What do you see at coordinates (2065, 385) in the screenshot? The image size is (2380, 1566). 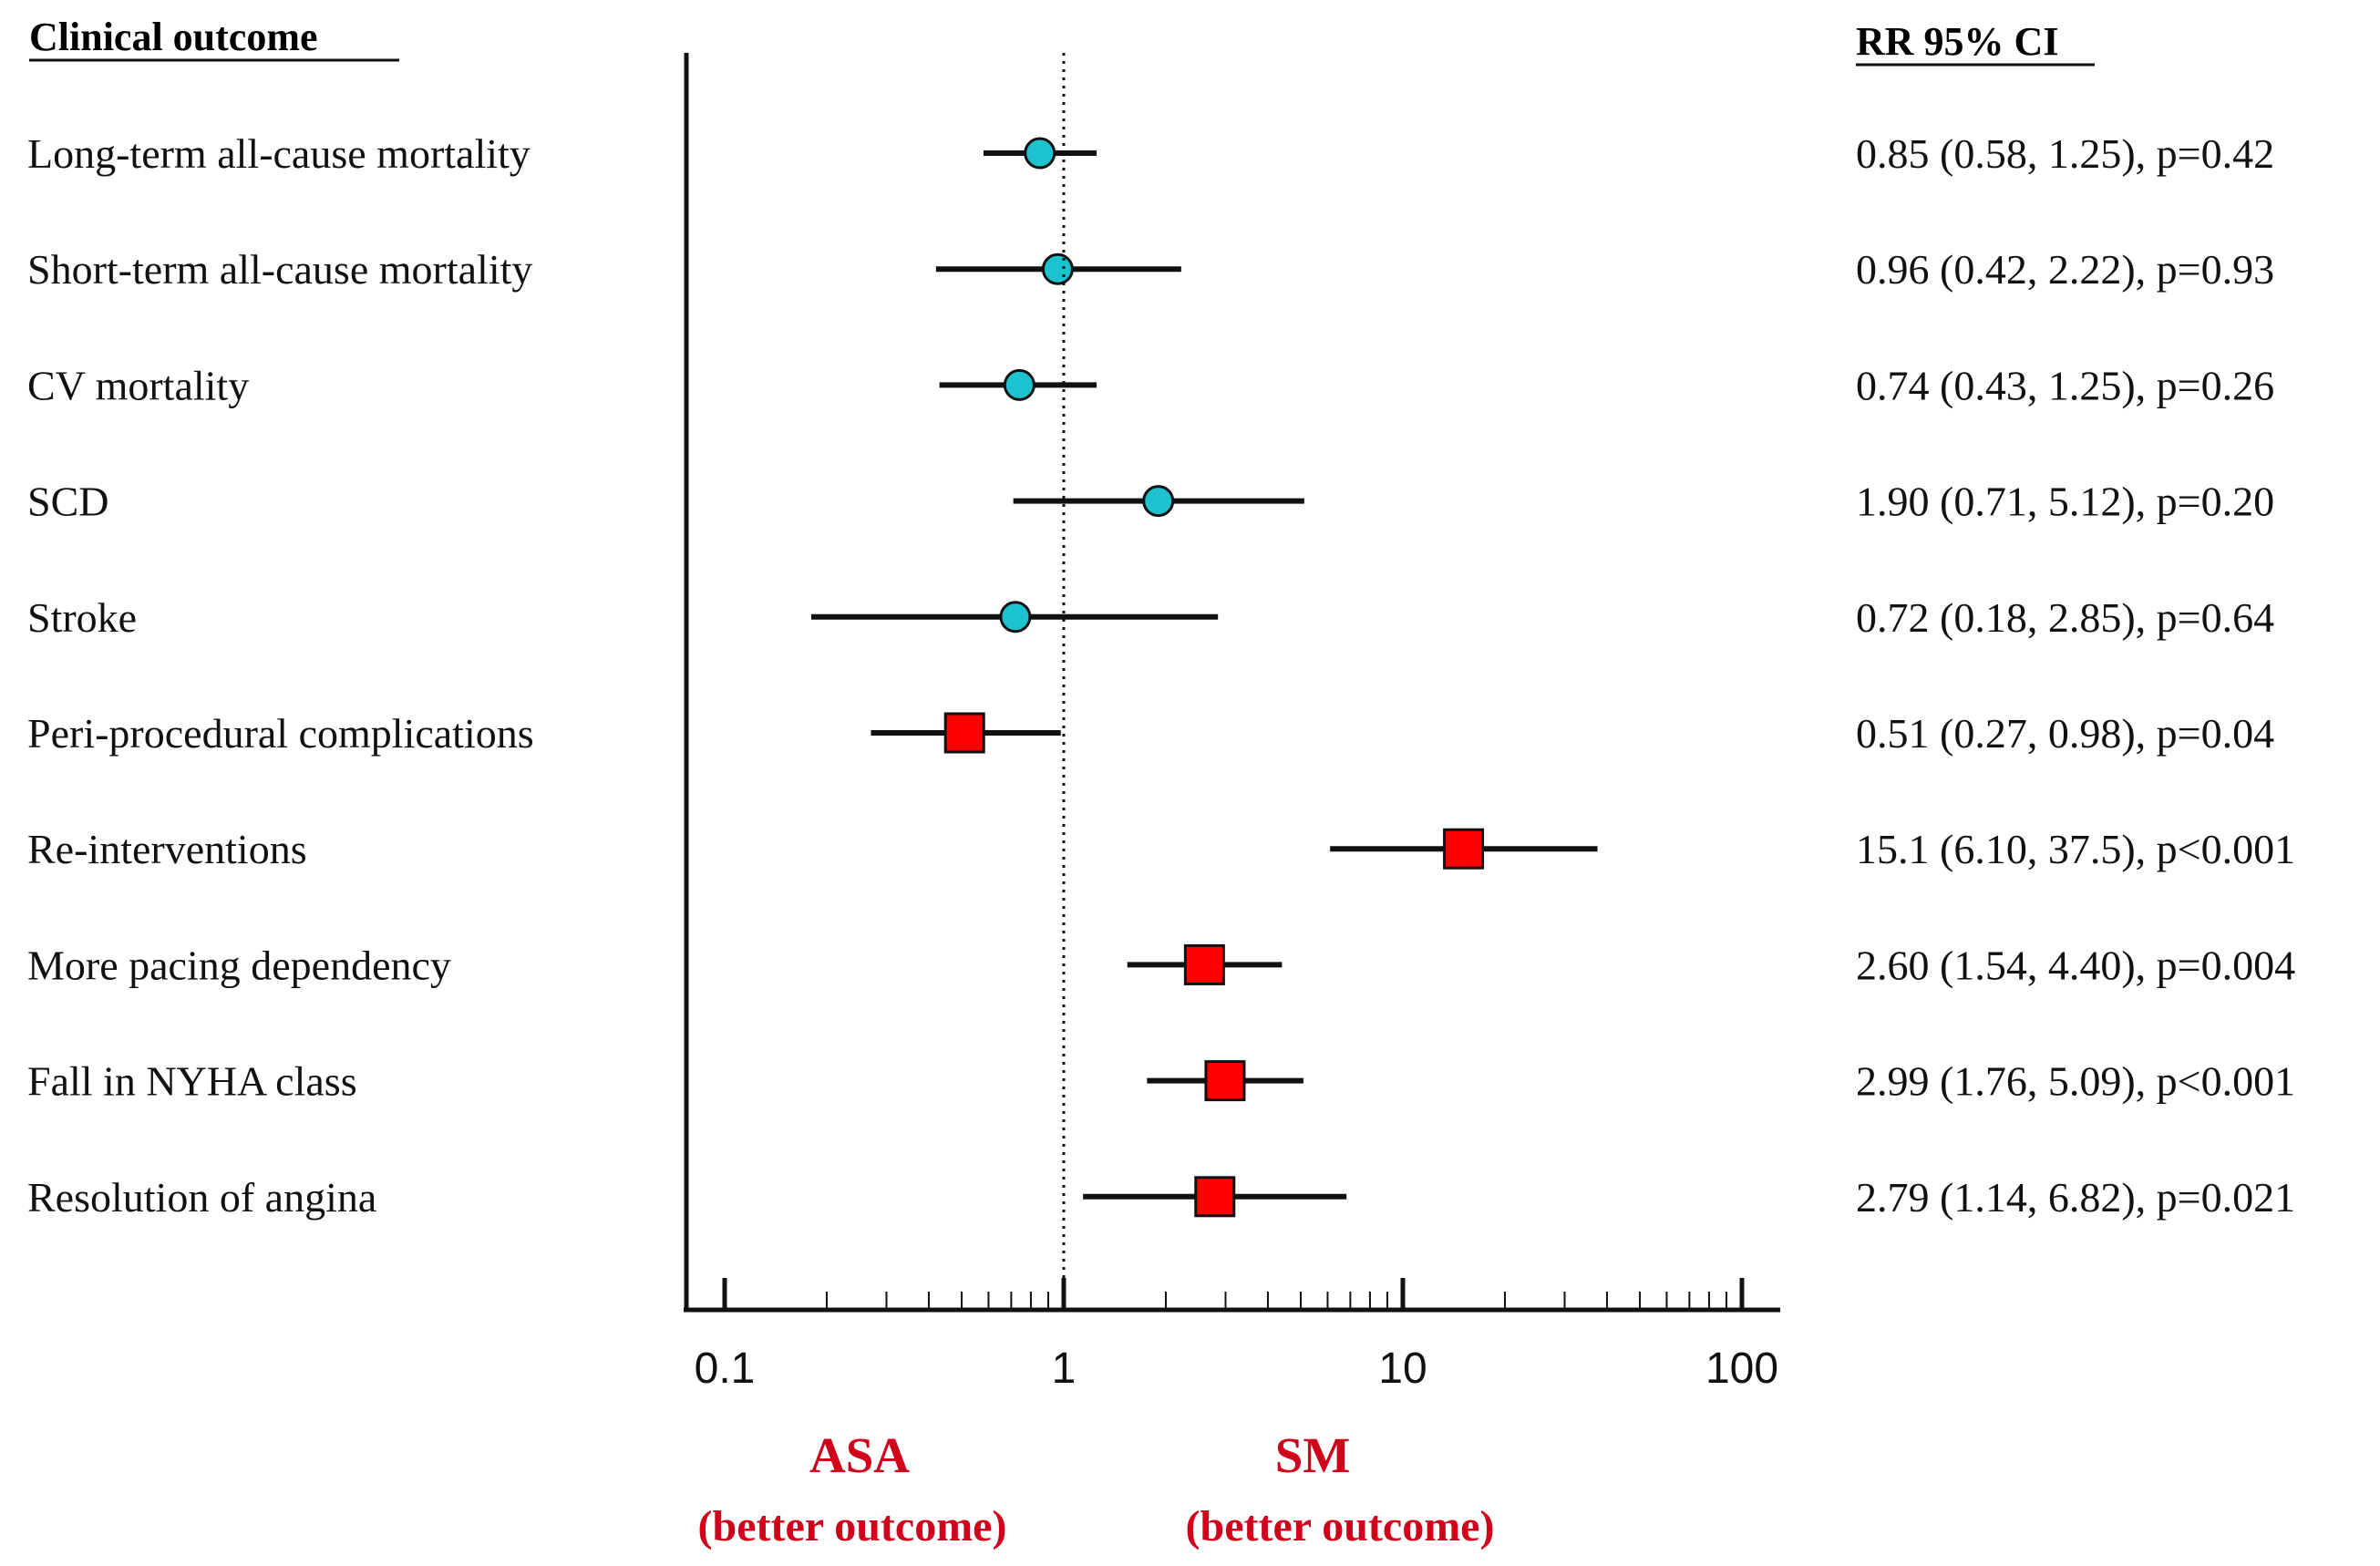 I see `outcome-rr-ci: 0.74 (0.43, 1.25), p=0.26` at bounding box center [2065, 385].